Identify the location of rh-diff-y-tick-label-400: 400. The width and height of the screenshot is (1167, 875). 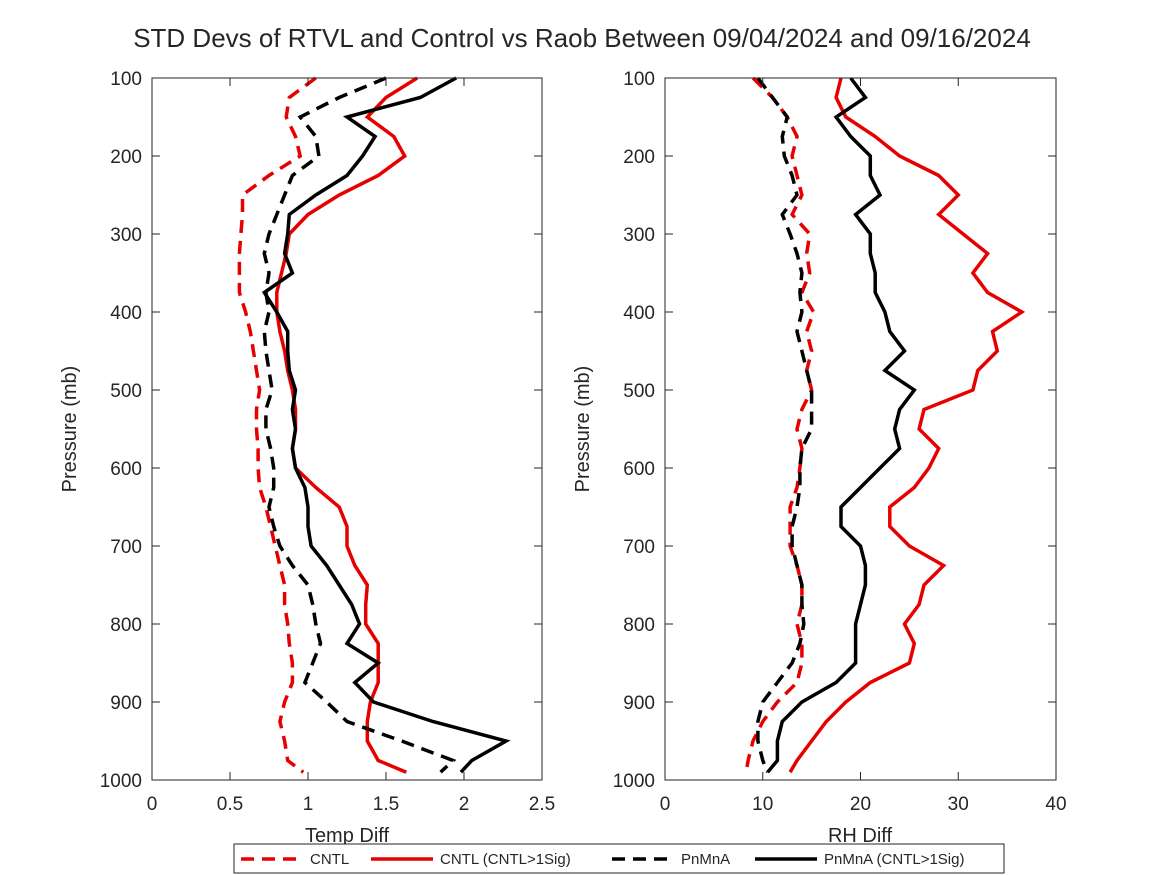
(639, 313).